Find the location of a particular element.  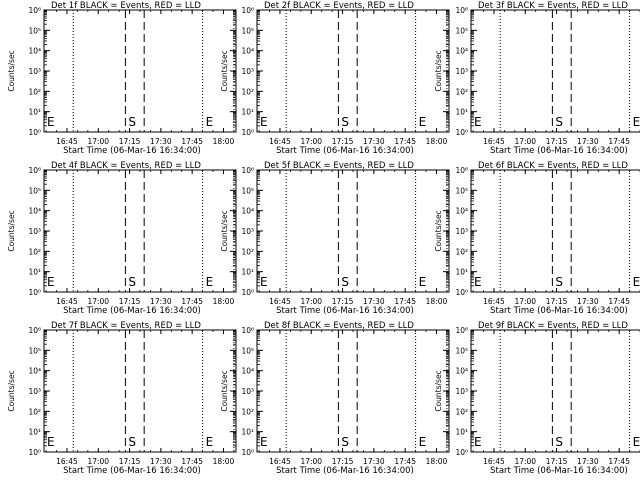

y-tick-label: 10² is located at coordinates (34, 411).